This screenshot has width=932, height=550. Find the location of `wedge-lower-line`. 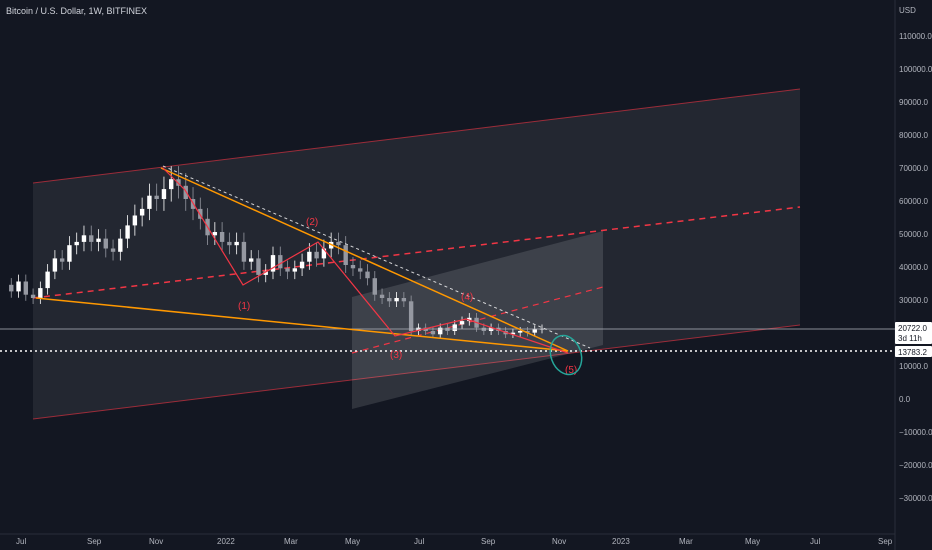

wedge-lower-line is located at coordinates (302, 324).